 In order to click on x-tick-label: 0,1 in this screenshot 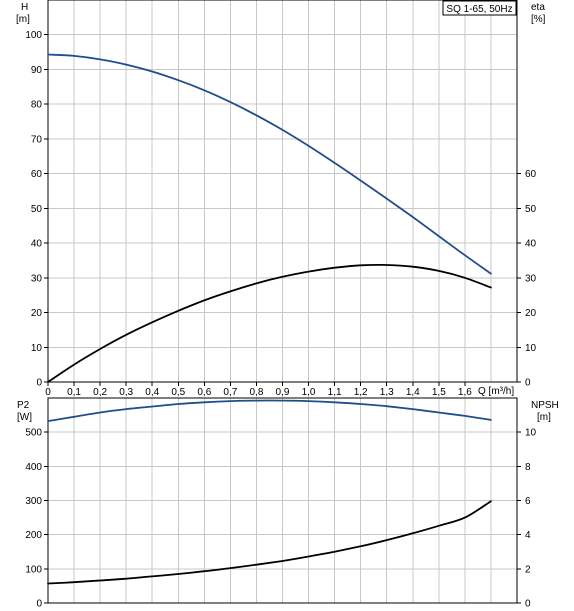, I will do `click(74, 392)`.